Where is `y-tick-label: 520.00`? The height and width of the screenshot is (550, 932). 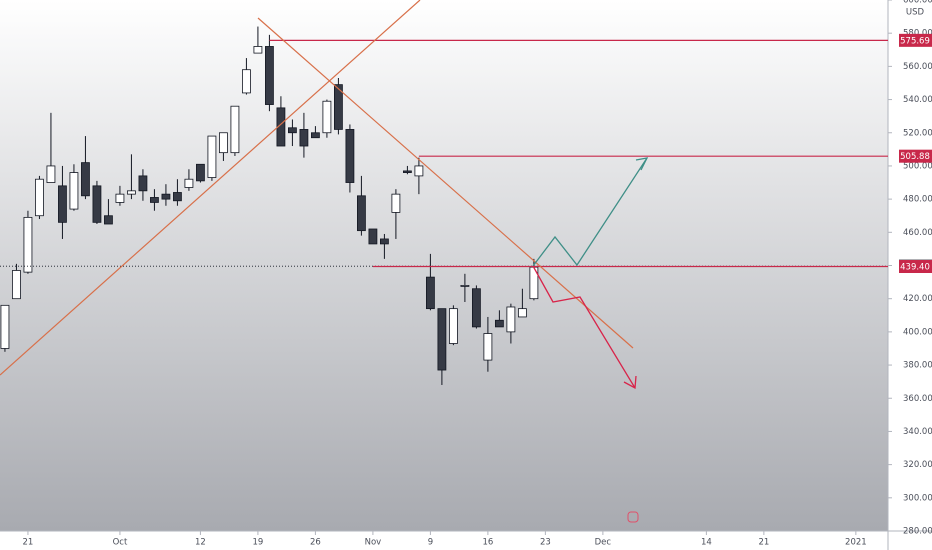
y-tick-label: 520.00 is located at coordinates (917, 133).